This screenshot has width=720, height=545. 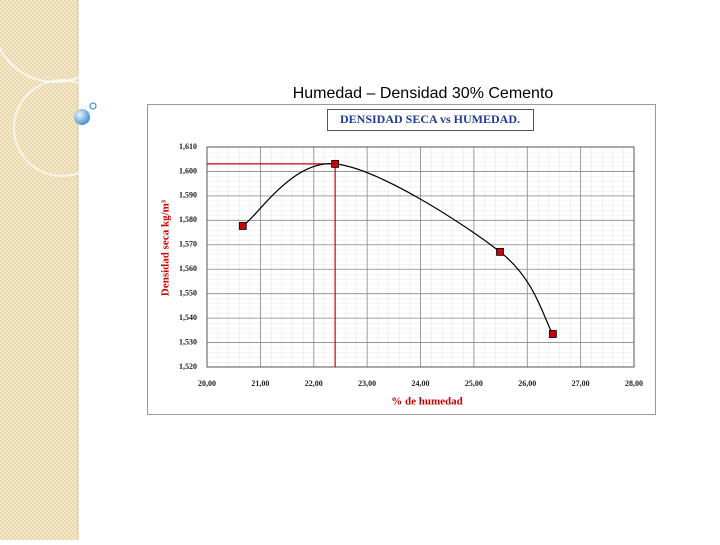 What do you see at coordinates (207, 383) in the screenshot?
I see `x-tick-label: 20,00` at bounding box center [207, 383].